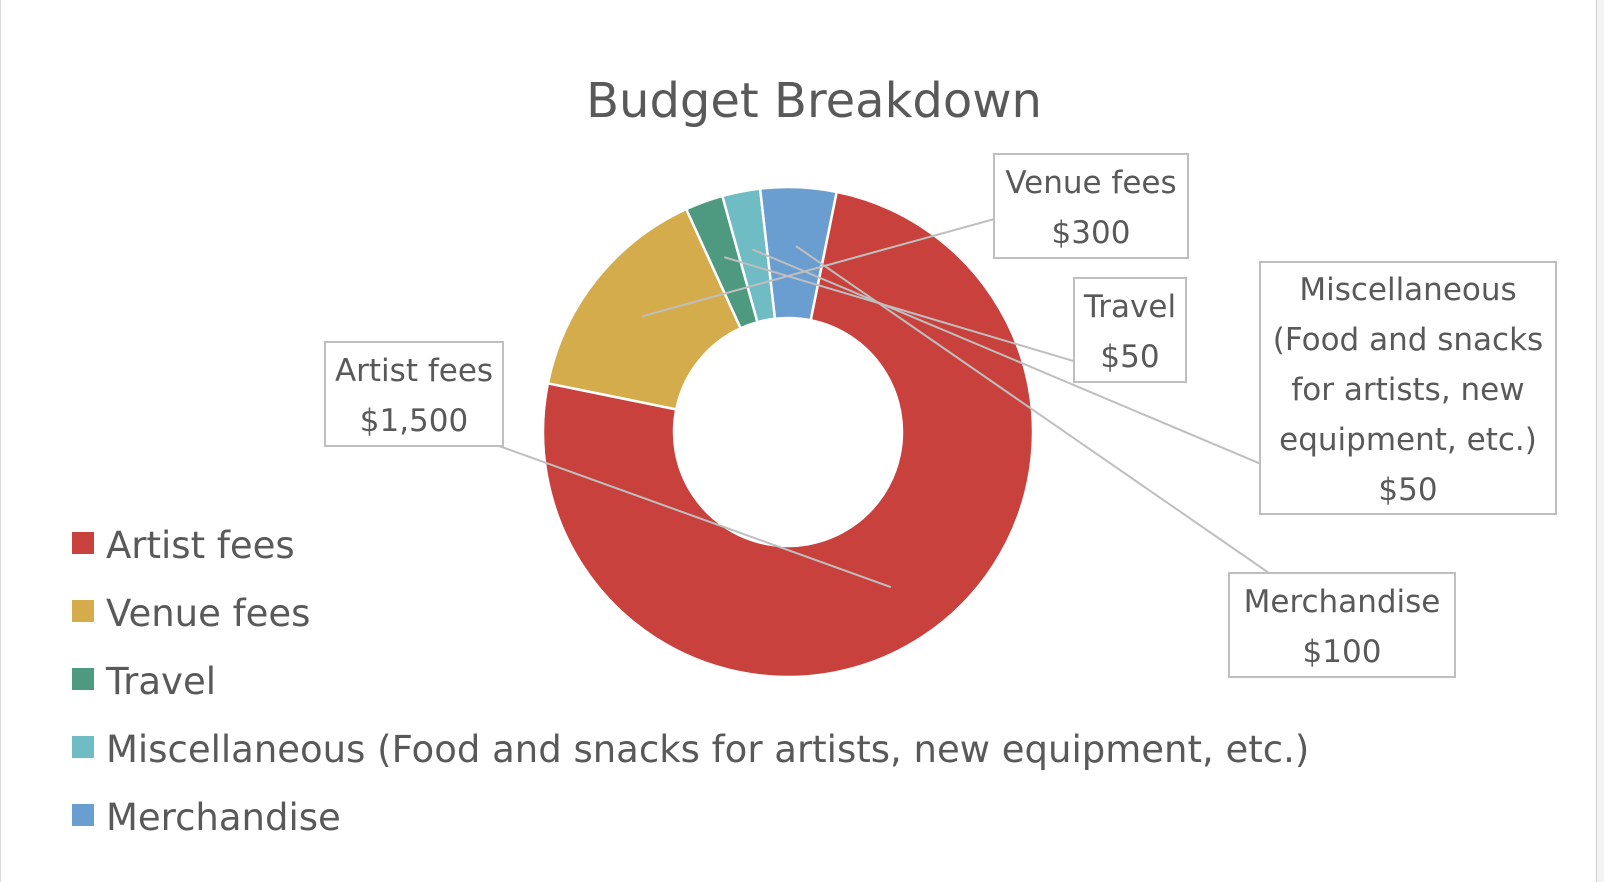  I want to click on data-label-4: Merchandise $100, so click(1342, 625).